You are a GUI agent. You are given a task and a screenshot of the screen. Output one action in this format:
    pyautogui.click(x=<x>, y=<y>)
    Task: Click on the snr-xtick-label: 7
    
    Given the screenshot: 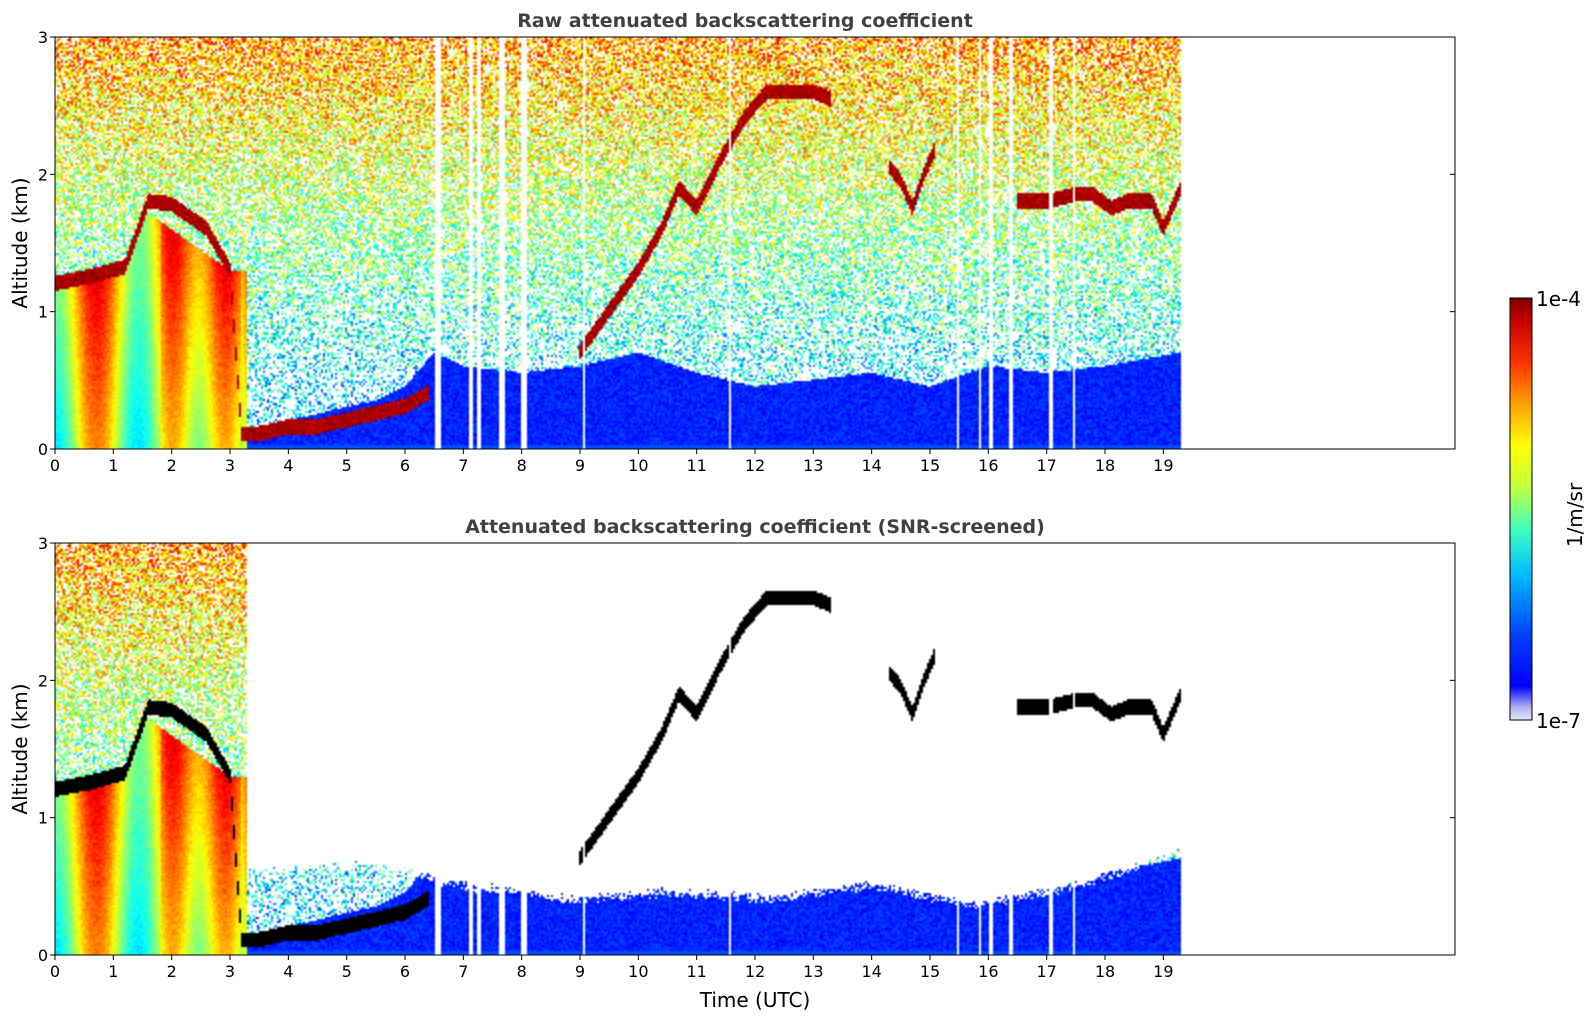 What is the action you would take?
    pyautogui.click(x=463, y=971)
    